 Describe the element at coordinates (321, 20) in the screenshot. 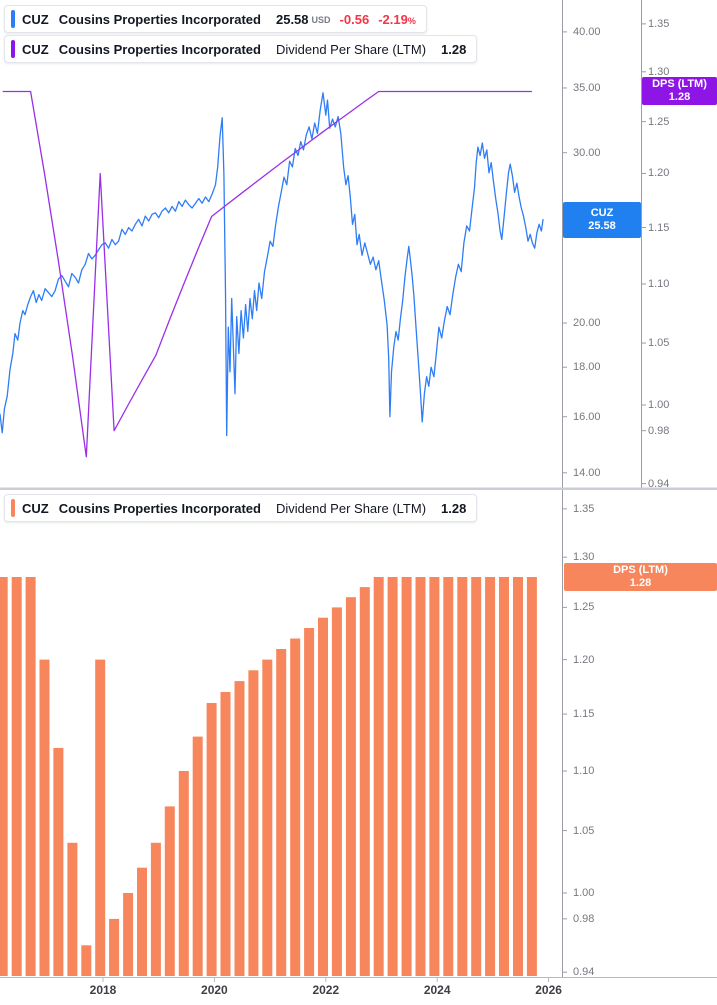

I see `currency-label: USD` at that location.